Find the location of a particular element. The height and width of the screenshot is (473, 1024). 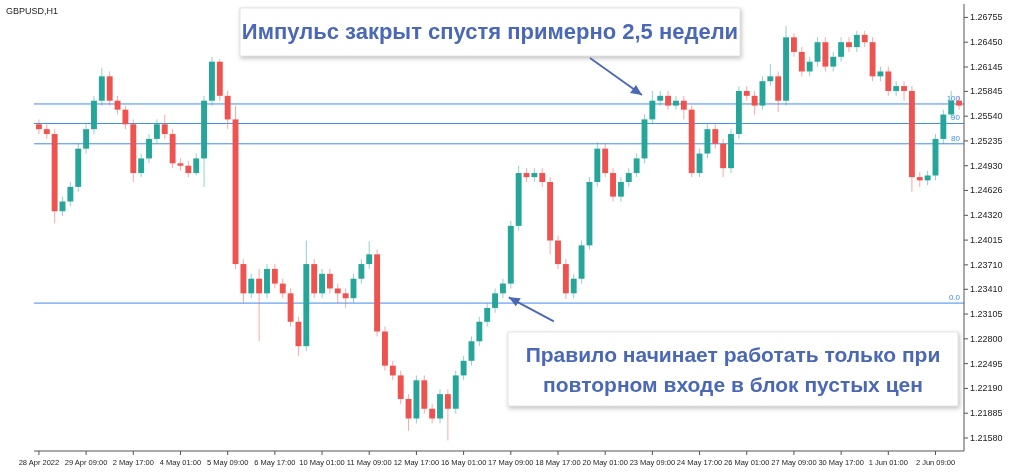

y-tick-label: 1.22800 is located at coordinates (986, 338).